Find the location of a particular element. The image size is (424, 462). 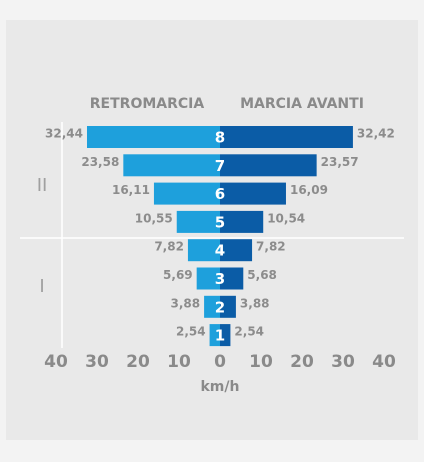

value-label: 16,09 is located at coordinates (309, 190).